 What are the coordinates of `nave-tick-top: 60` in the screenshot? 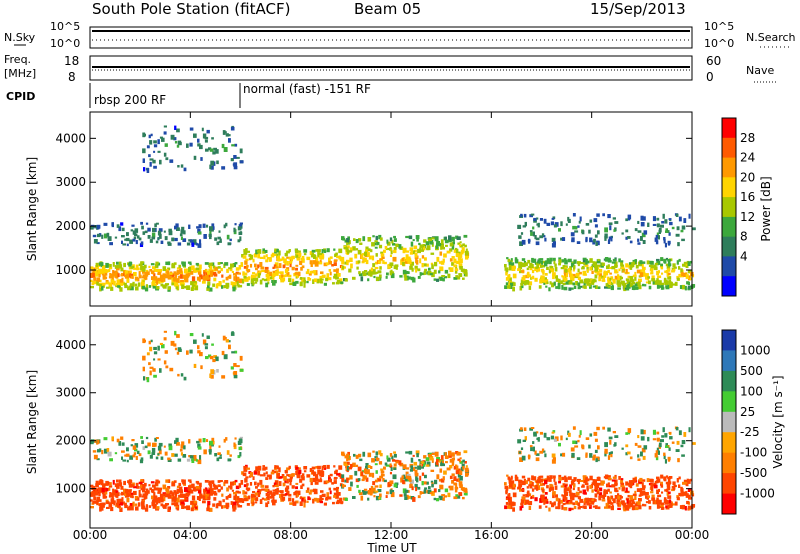 It's located at (713, 61).